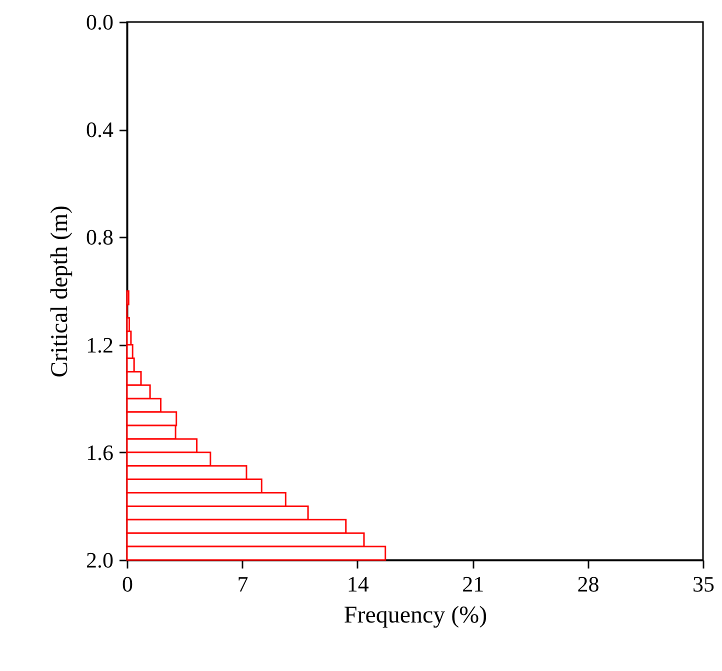 The height and width of the screenshot is (671, 722). I want to click on x-tick-label: 0, so click(127, 584).